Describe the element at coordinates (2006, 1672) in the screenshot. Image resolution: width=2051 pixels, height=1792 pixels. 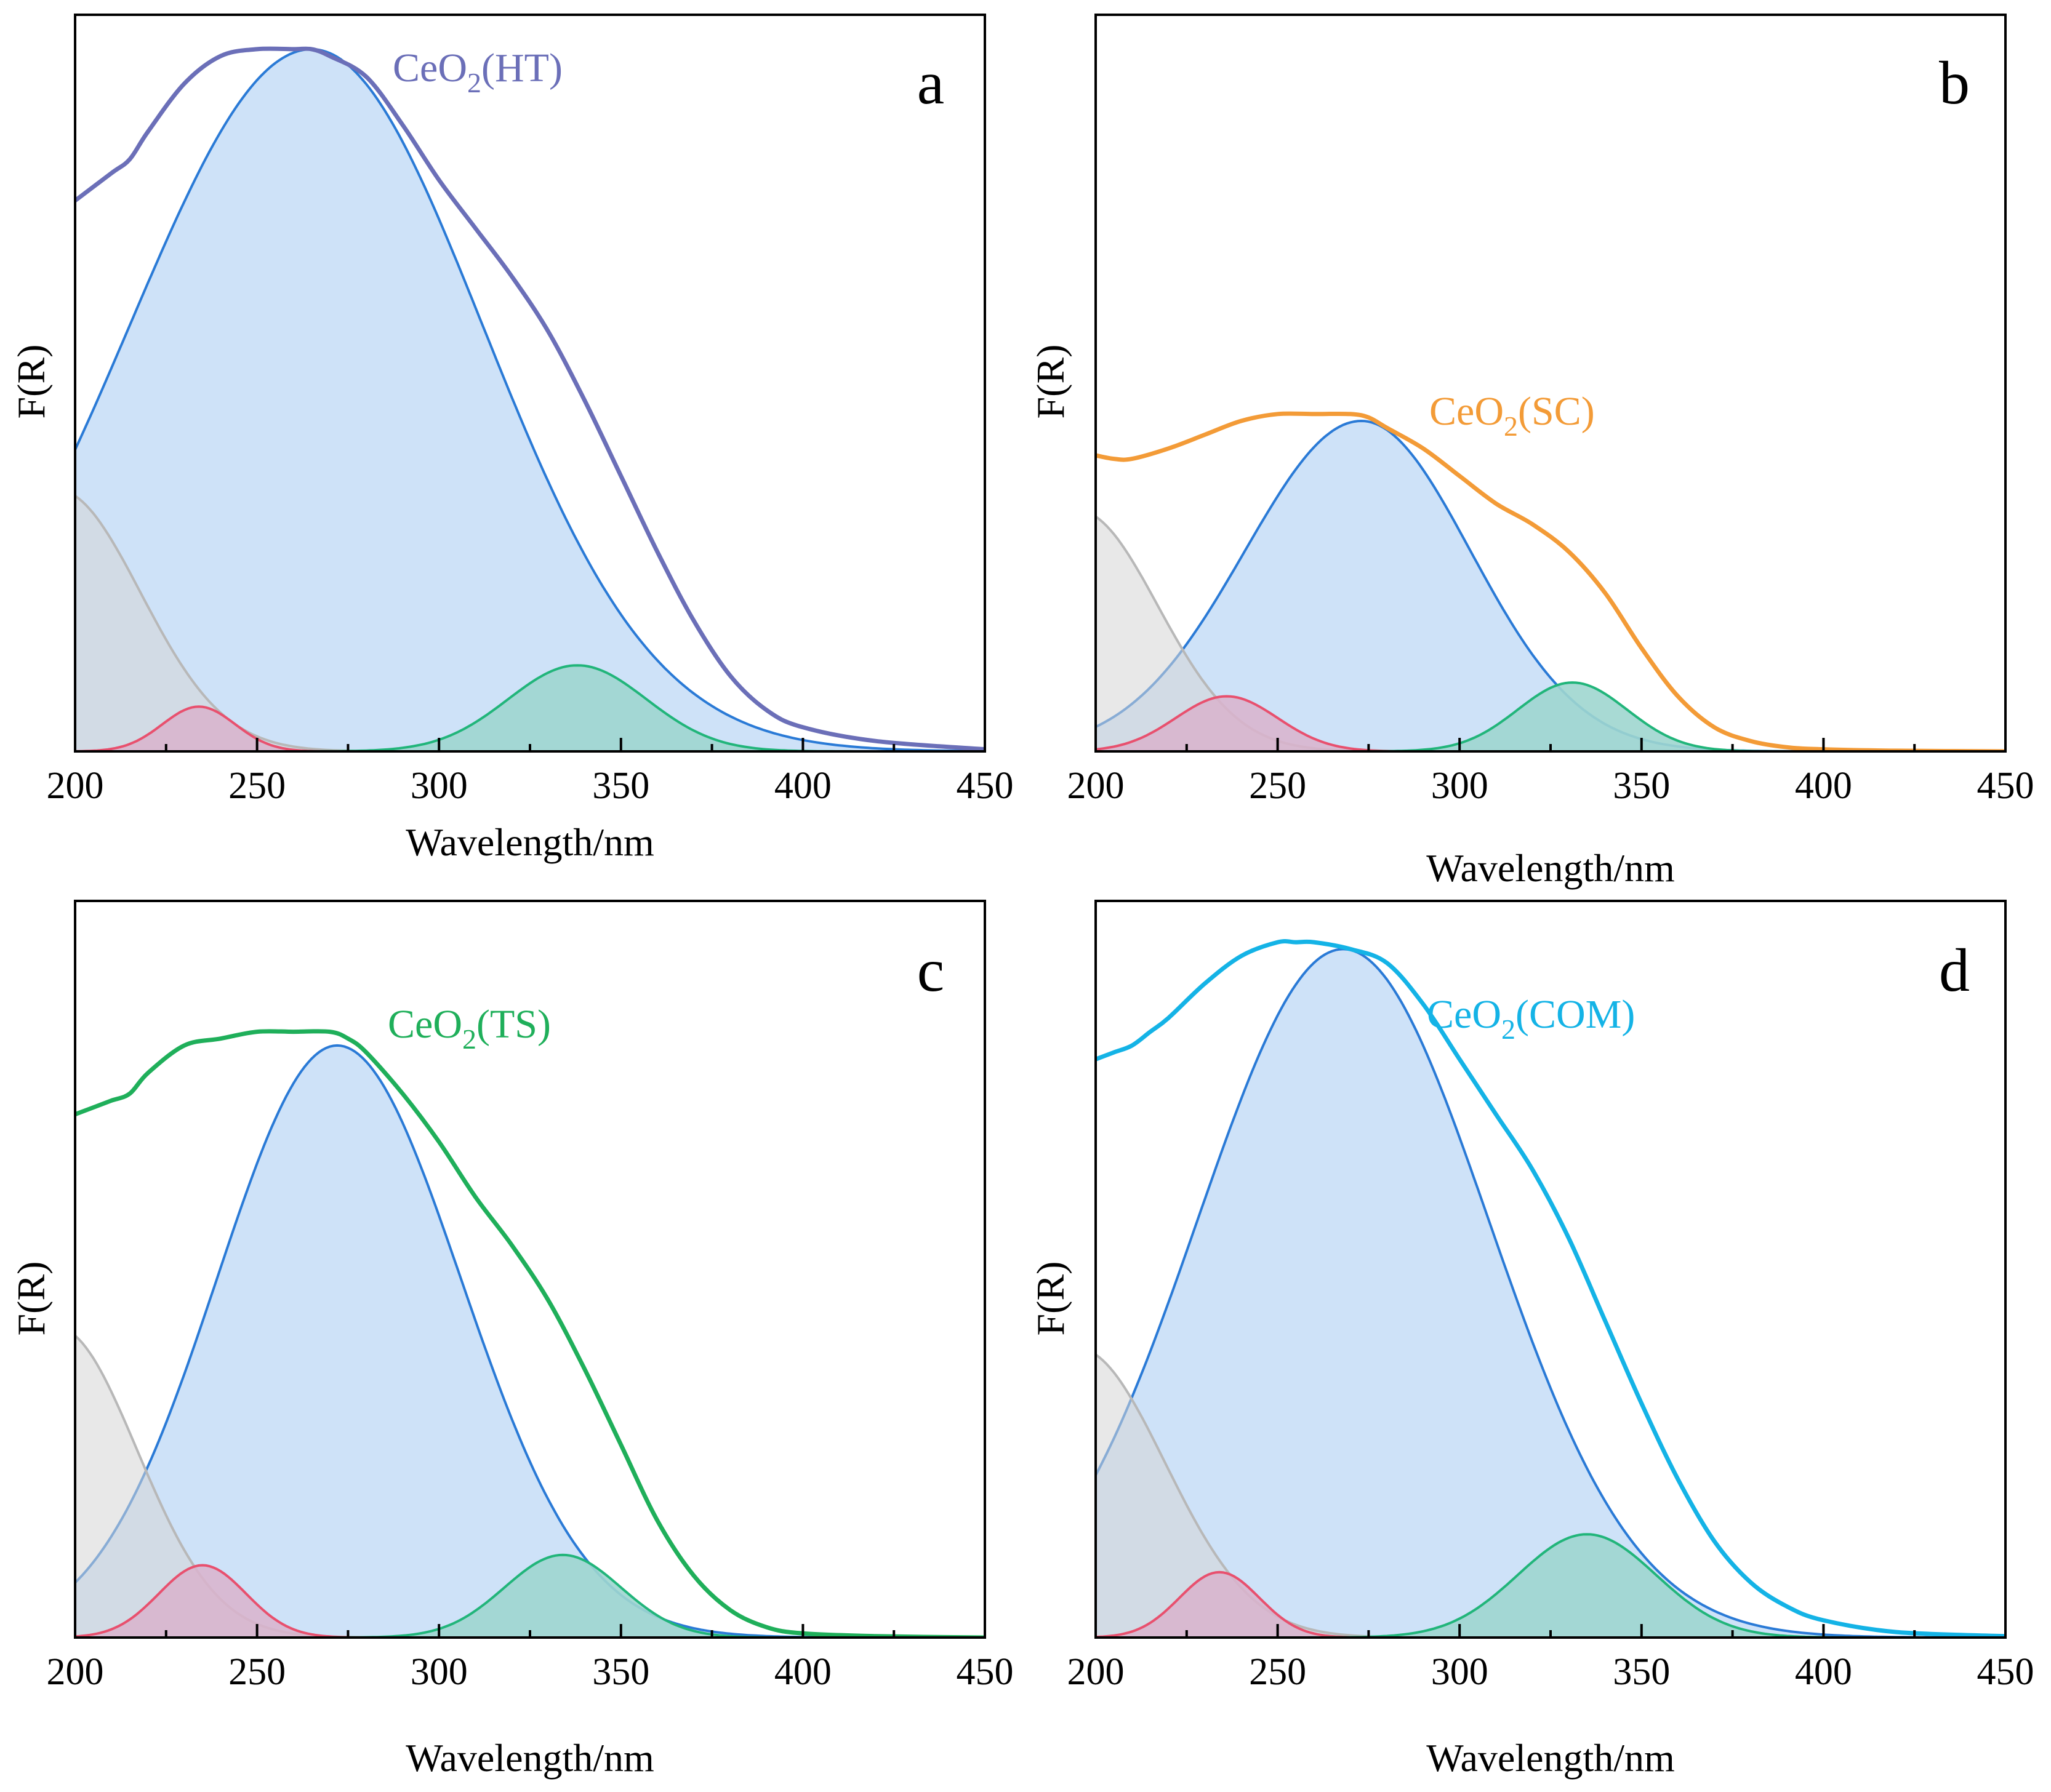
I see `panel-d-x-tick-label: 450` at that location.